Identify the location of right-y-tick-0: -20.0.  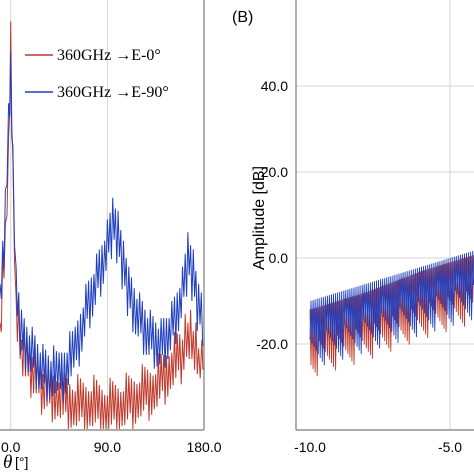
(272, 344).